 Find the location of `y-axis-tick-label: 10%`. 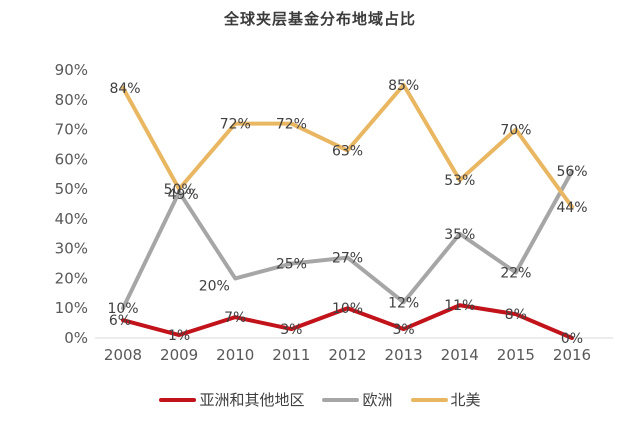

y-axis-tick-label: 10% is located at coordinates (71, 308).